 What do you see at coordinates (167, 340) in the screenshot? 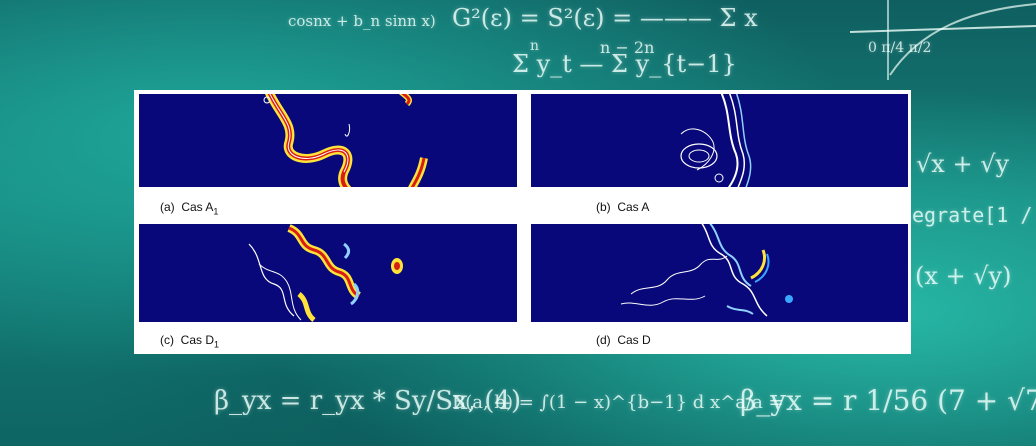
I see `caption-c-letter: (c)` at bounding box center [167, 340].